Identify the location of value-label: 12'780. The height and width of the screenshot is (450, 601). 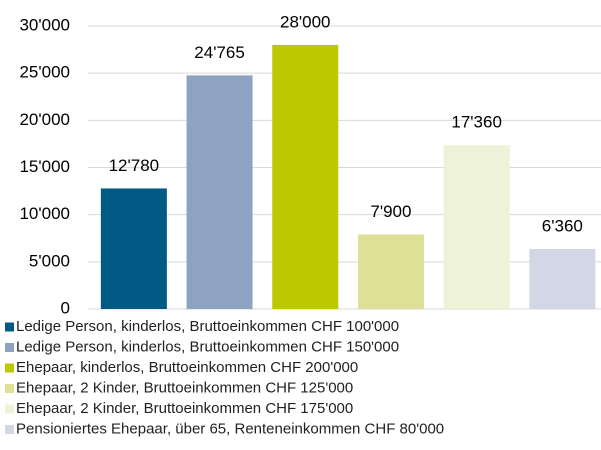
(134, 165).